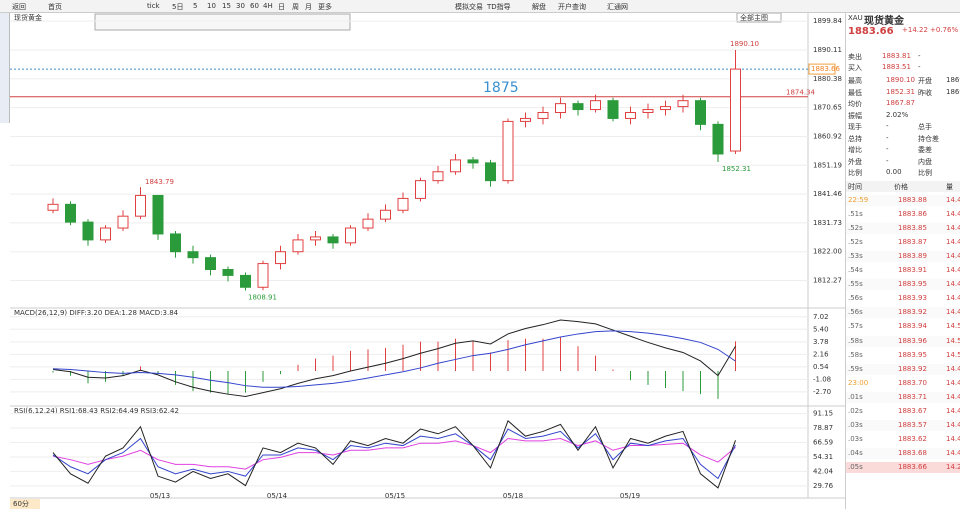 This screenshot has width=960, height=509. Describe the element at coordinates (222, 22) in the screenshot. I see `draw-tools` at that location.